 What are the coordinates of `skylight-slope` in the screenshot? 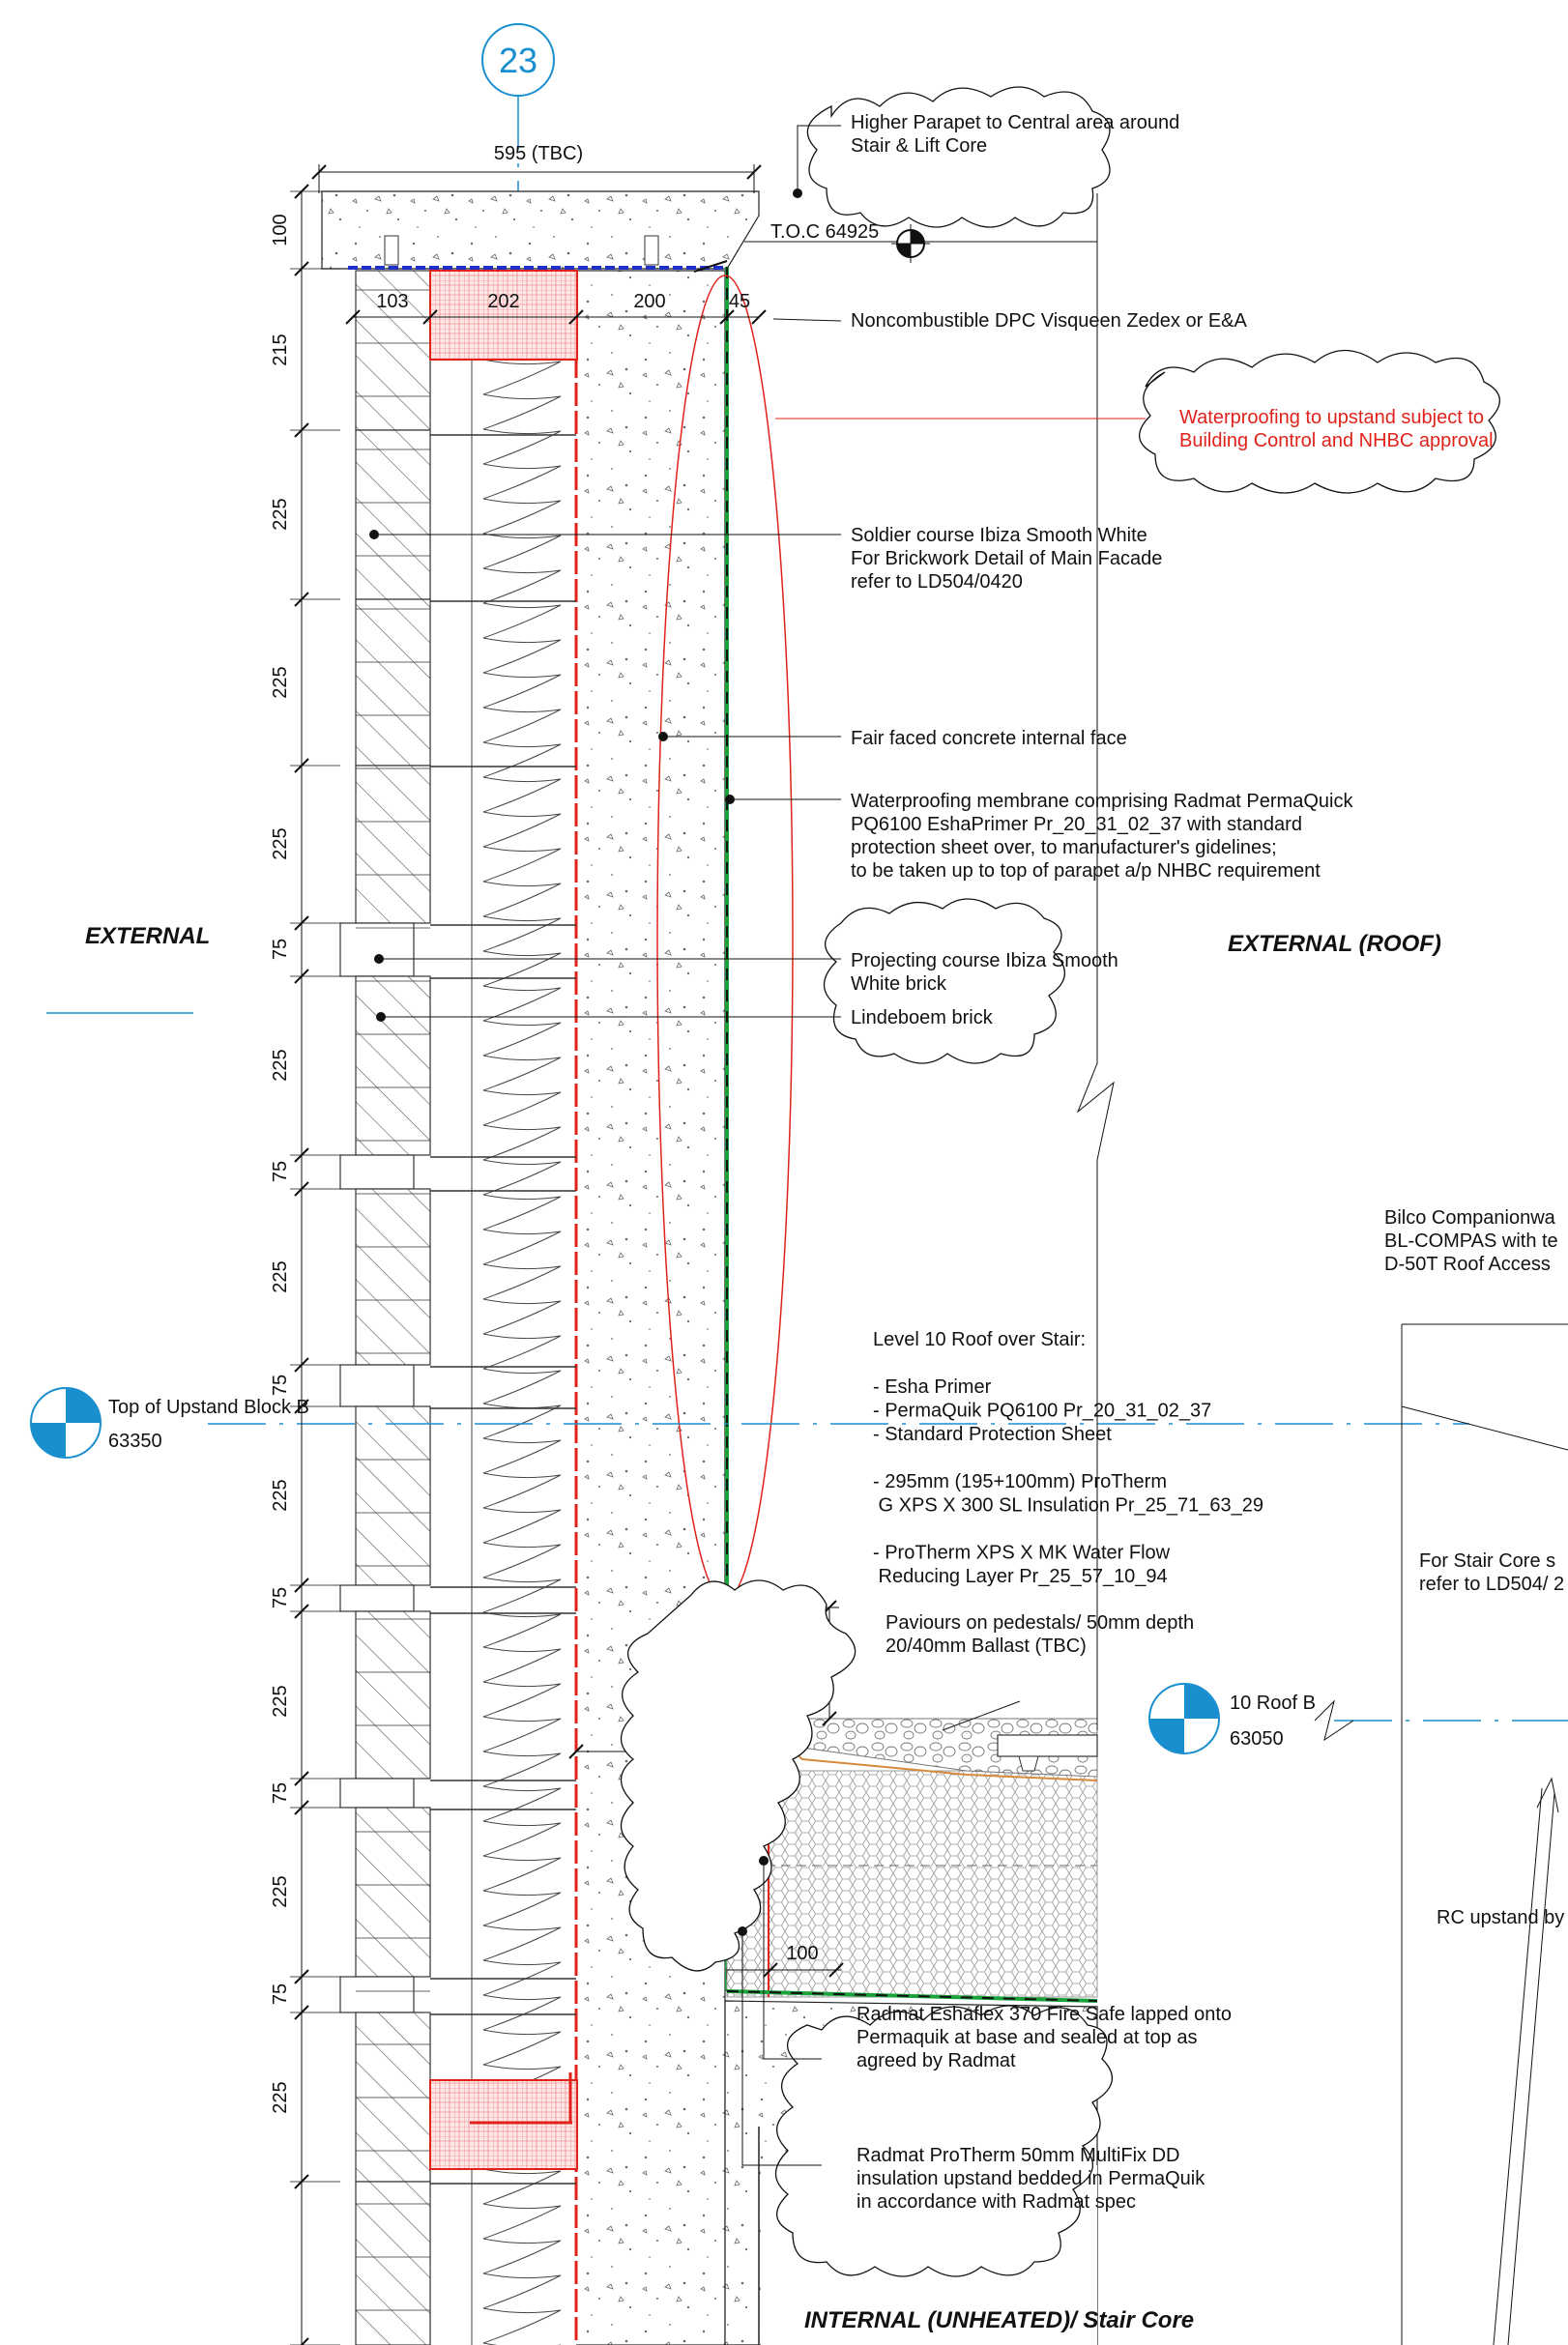 It's located at (1484, 1428).